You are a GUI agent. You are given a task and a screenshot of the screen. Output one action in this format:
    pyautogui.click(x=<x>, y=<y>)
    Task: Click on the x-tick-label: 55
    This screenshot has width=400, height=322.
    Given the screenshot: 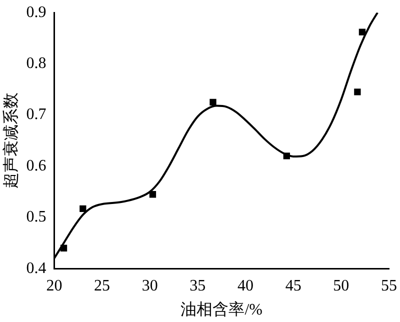 What is the action you would take?
    pyautogui.click(x=389, y=285)
    